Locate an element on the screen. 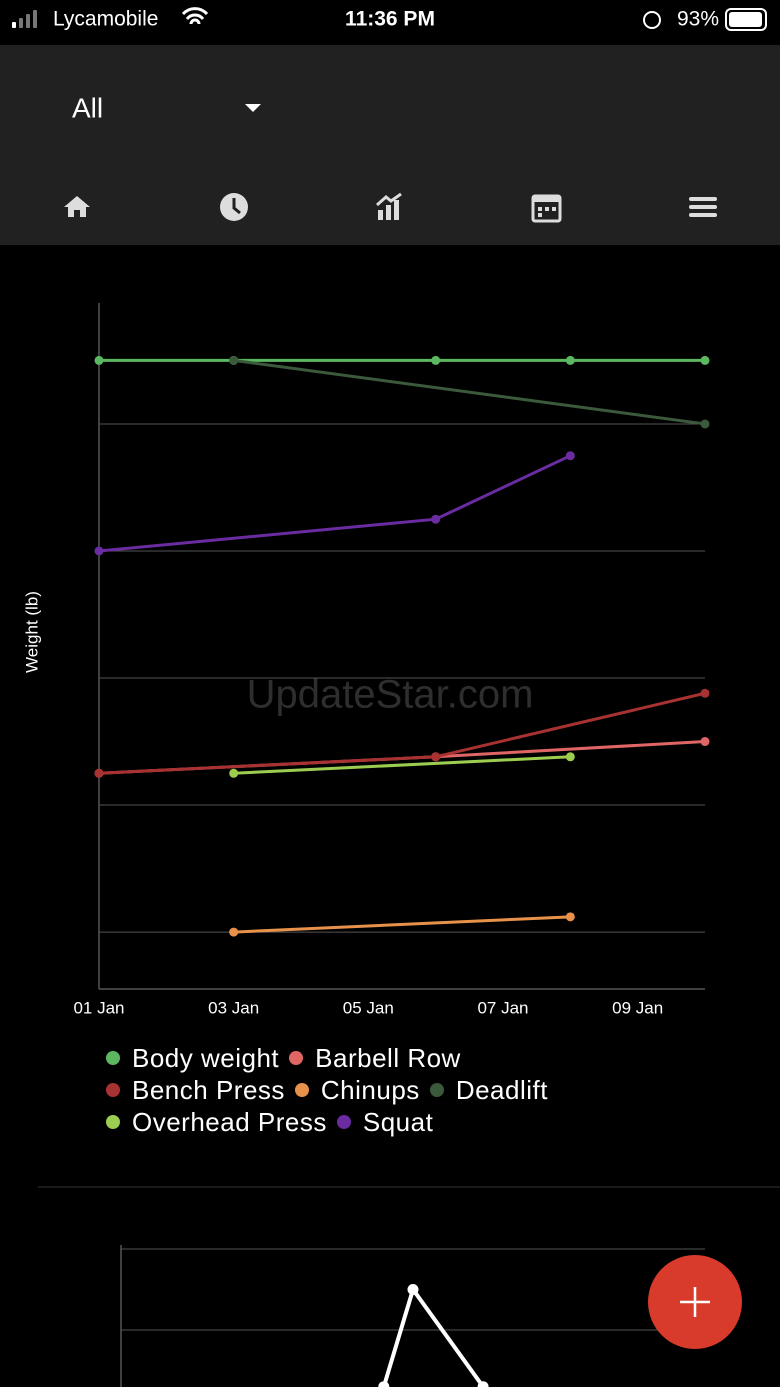 The image size is (780, 1387). x-tick-label: 01 Jan is located at coordinates (98, 1007).